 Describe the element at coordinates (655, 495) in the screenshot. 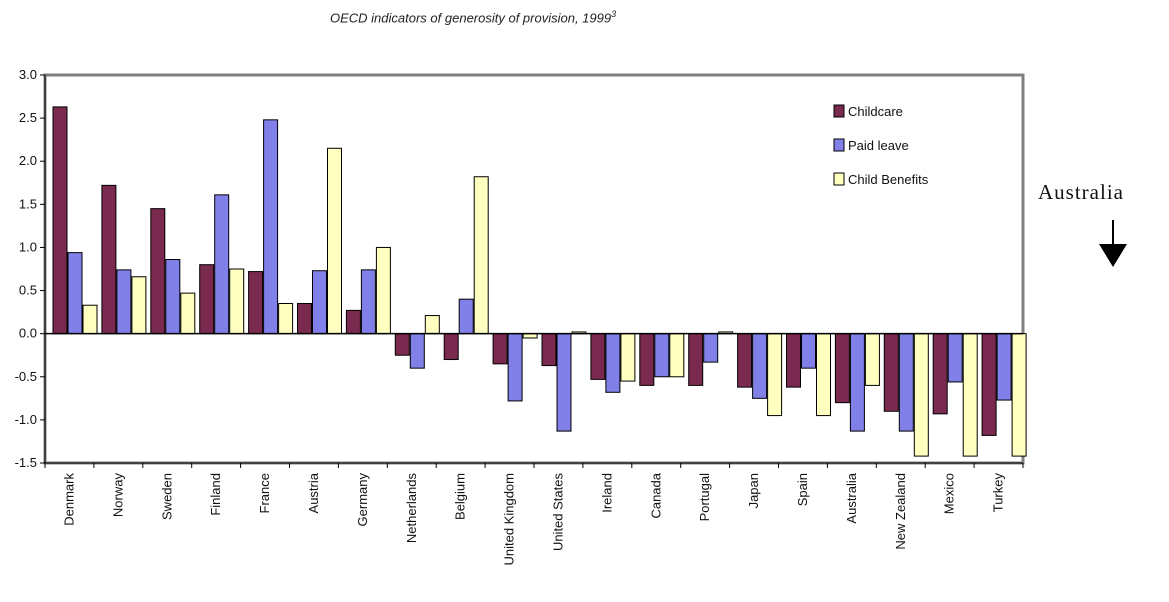

I see `x-category-label: Canada` at that location.